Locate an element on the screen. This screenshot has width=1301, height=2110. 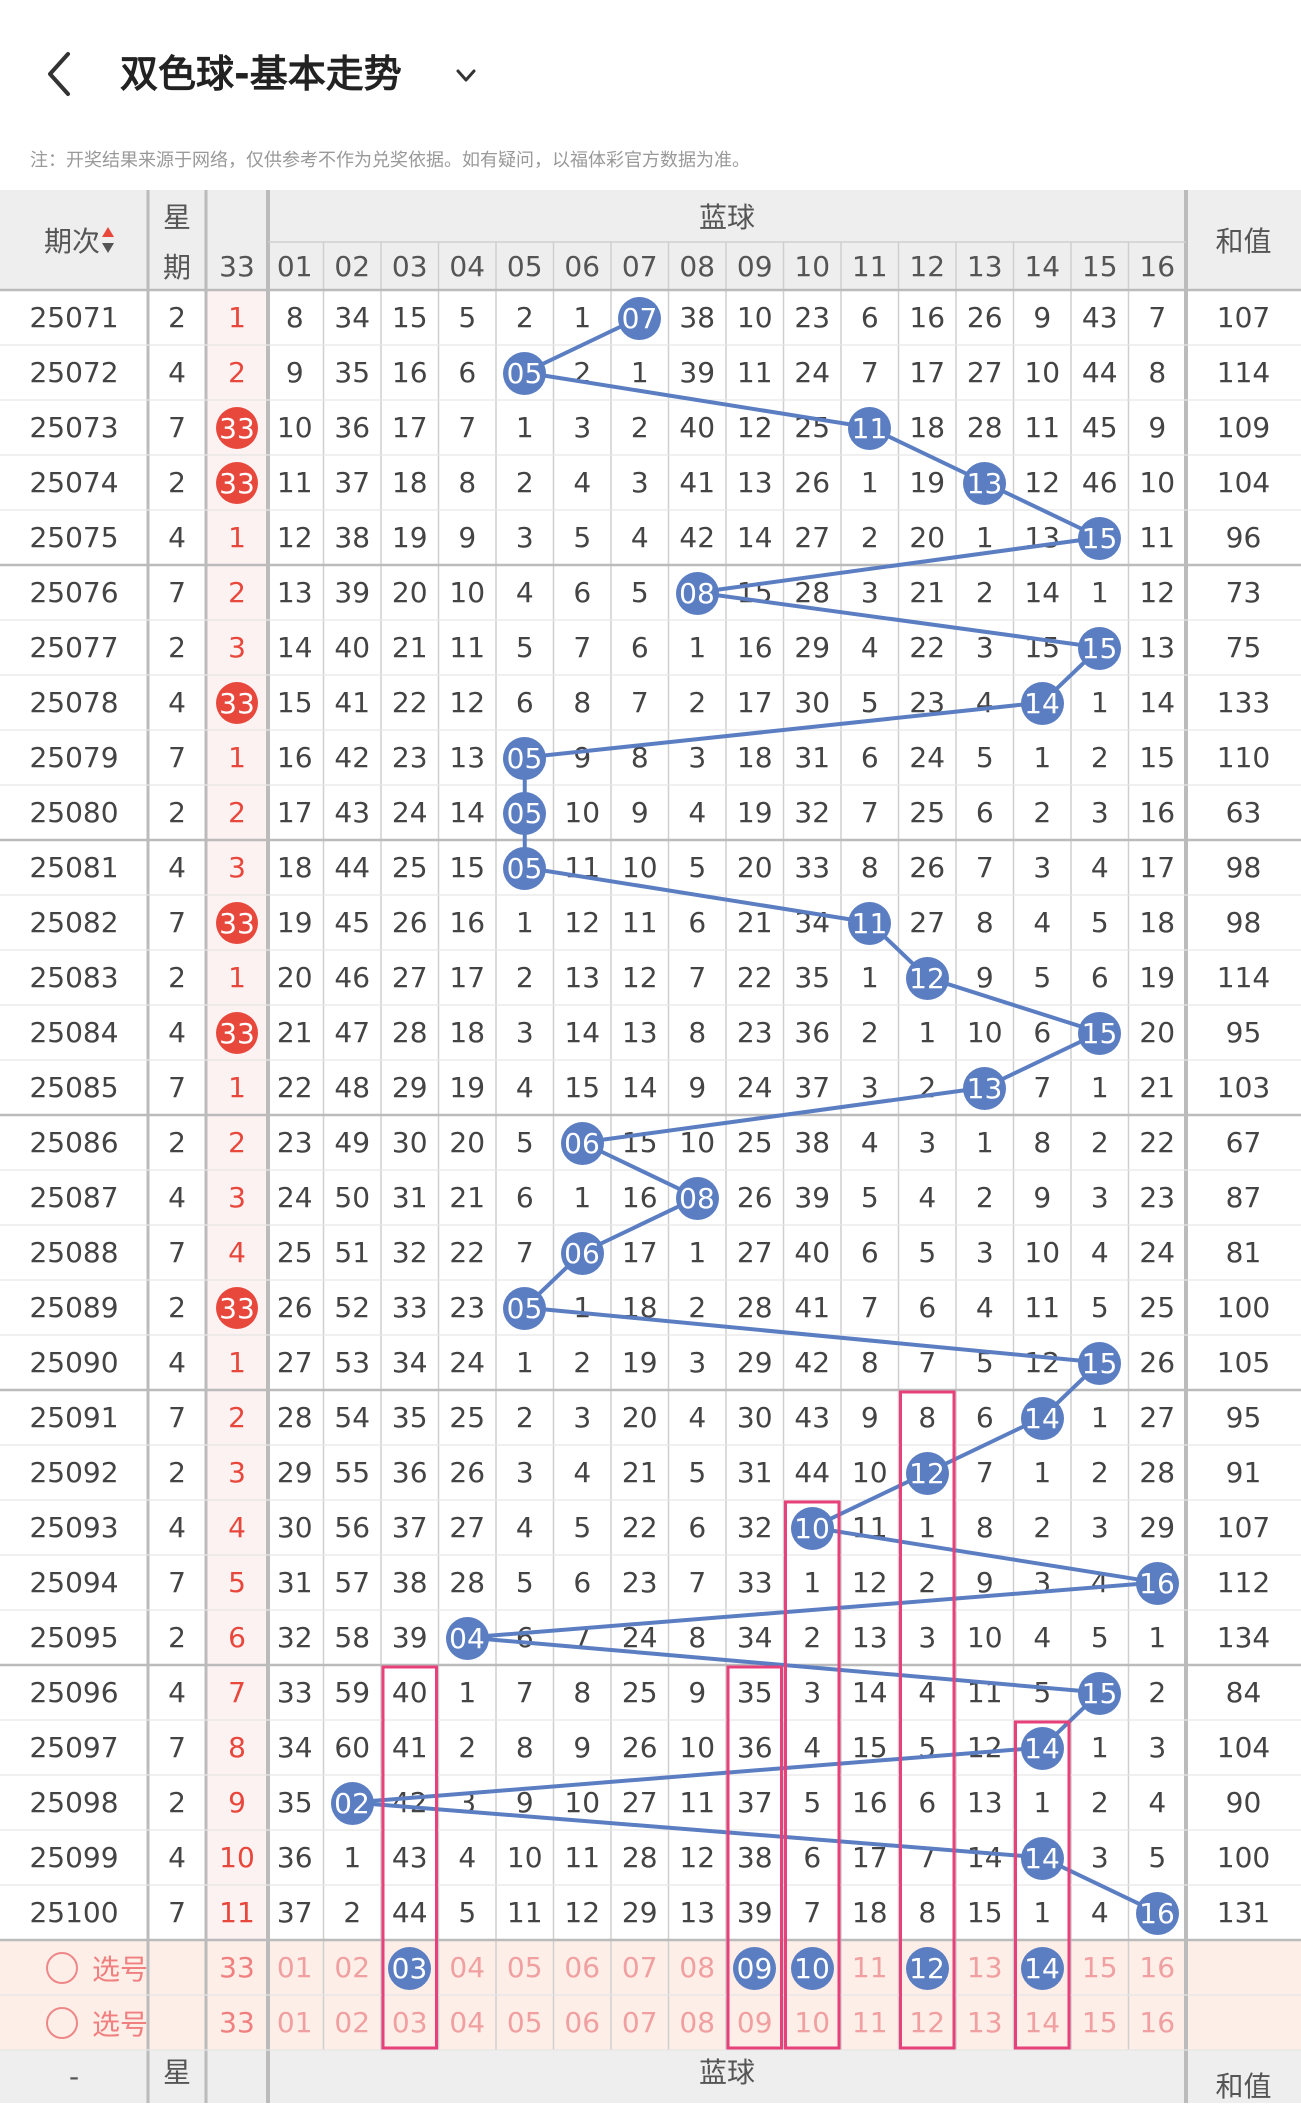
blue-ball-hit: 16 is located at coordinates (1157, 1583).